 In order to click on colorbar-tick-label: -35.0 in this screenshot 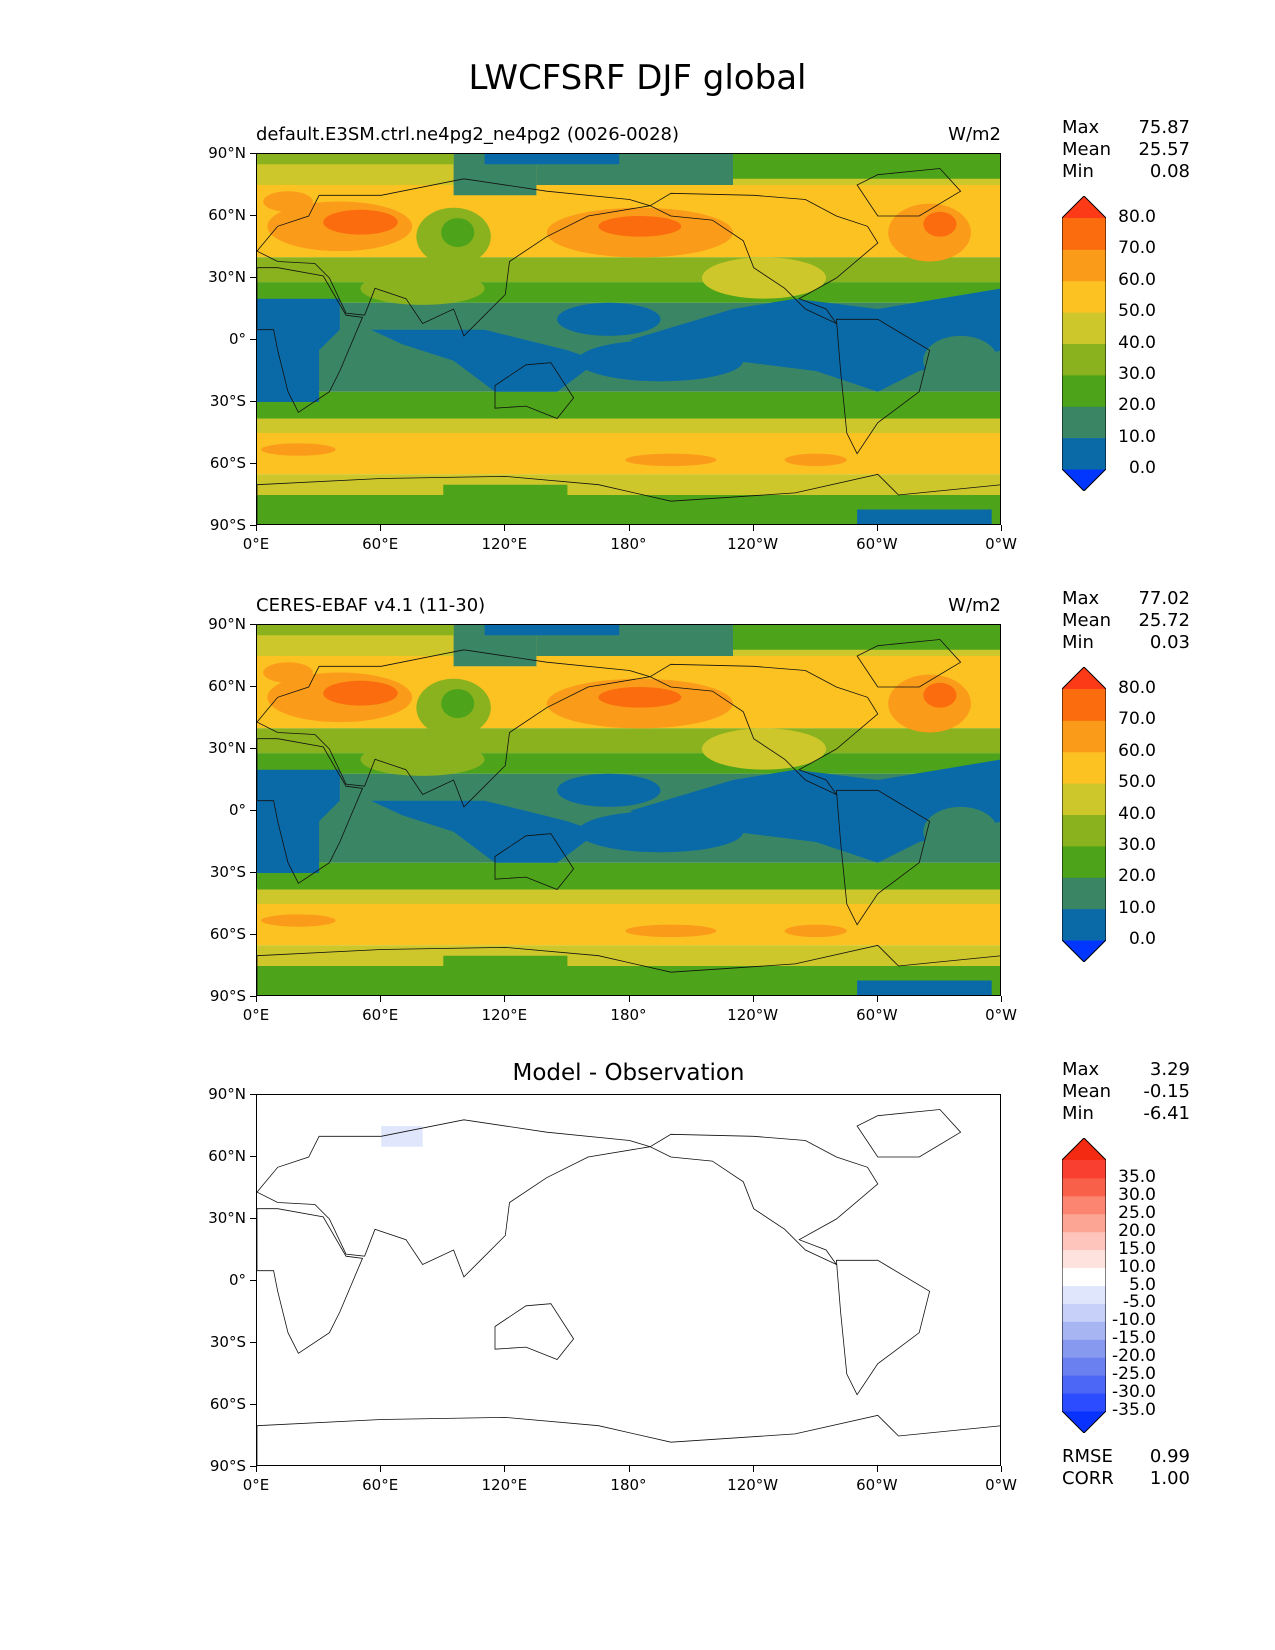, I will do `click(1134, 1410)`.